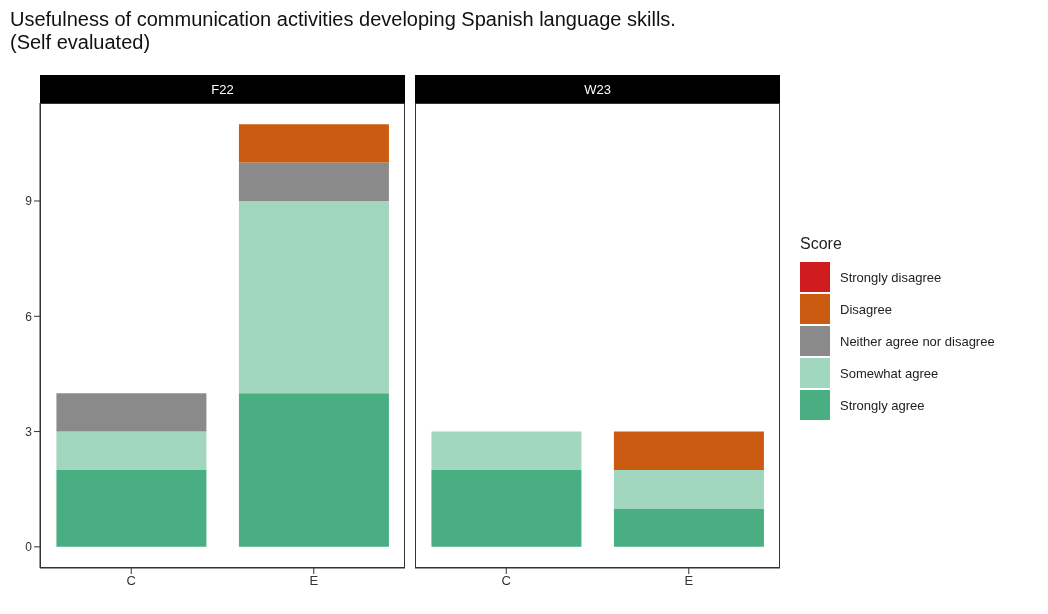 The height and width of the screenshot is (614, 1048). What do you see at coordinates (882, 405) in the screenshot?
I see `legend-label: Strongly agree` at bounding box center [882, 405].